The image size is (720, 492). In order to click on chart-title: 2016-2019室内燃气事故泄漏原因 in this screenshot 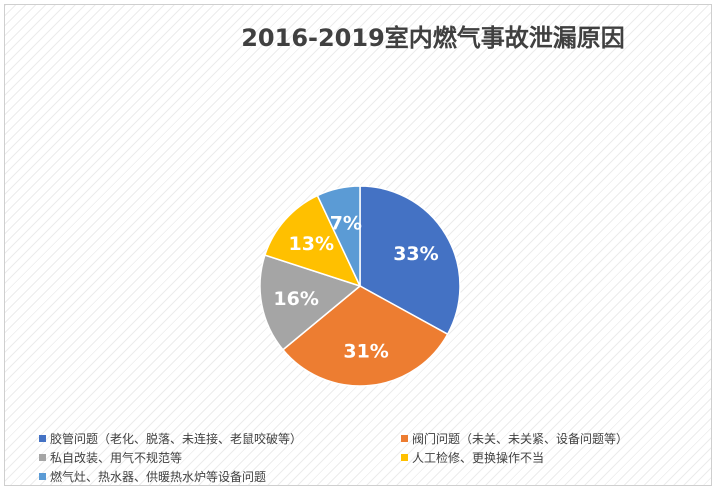, I will do `click(433, 38)`.